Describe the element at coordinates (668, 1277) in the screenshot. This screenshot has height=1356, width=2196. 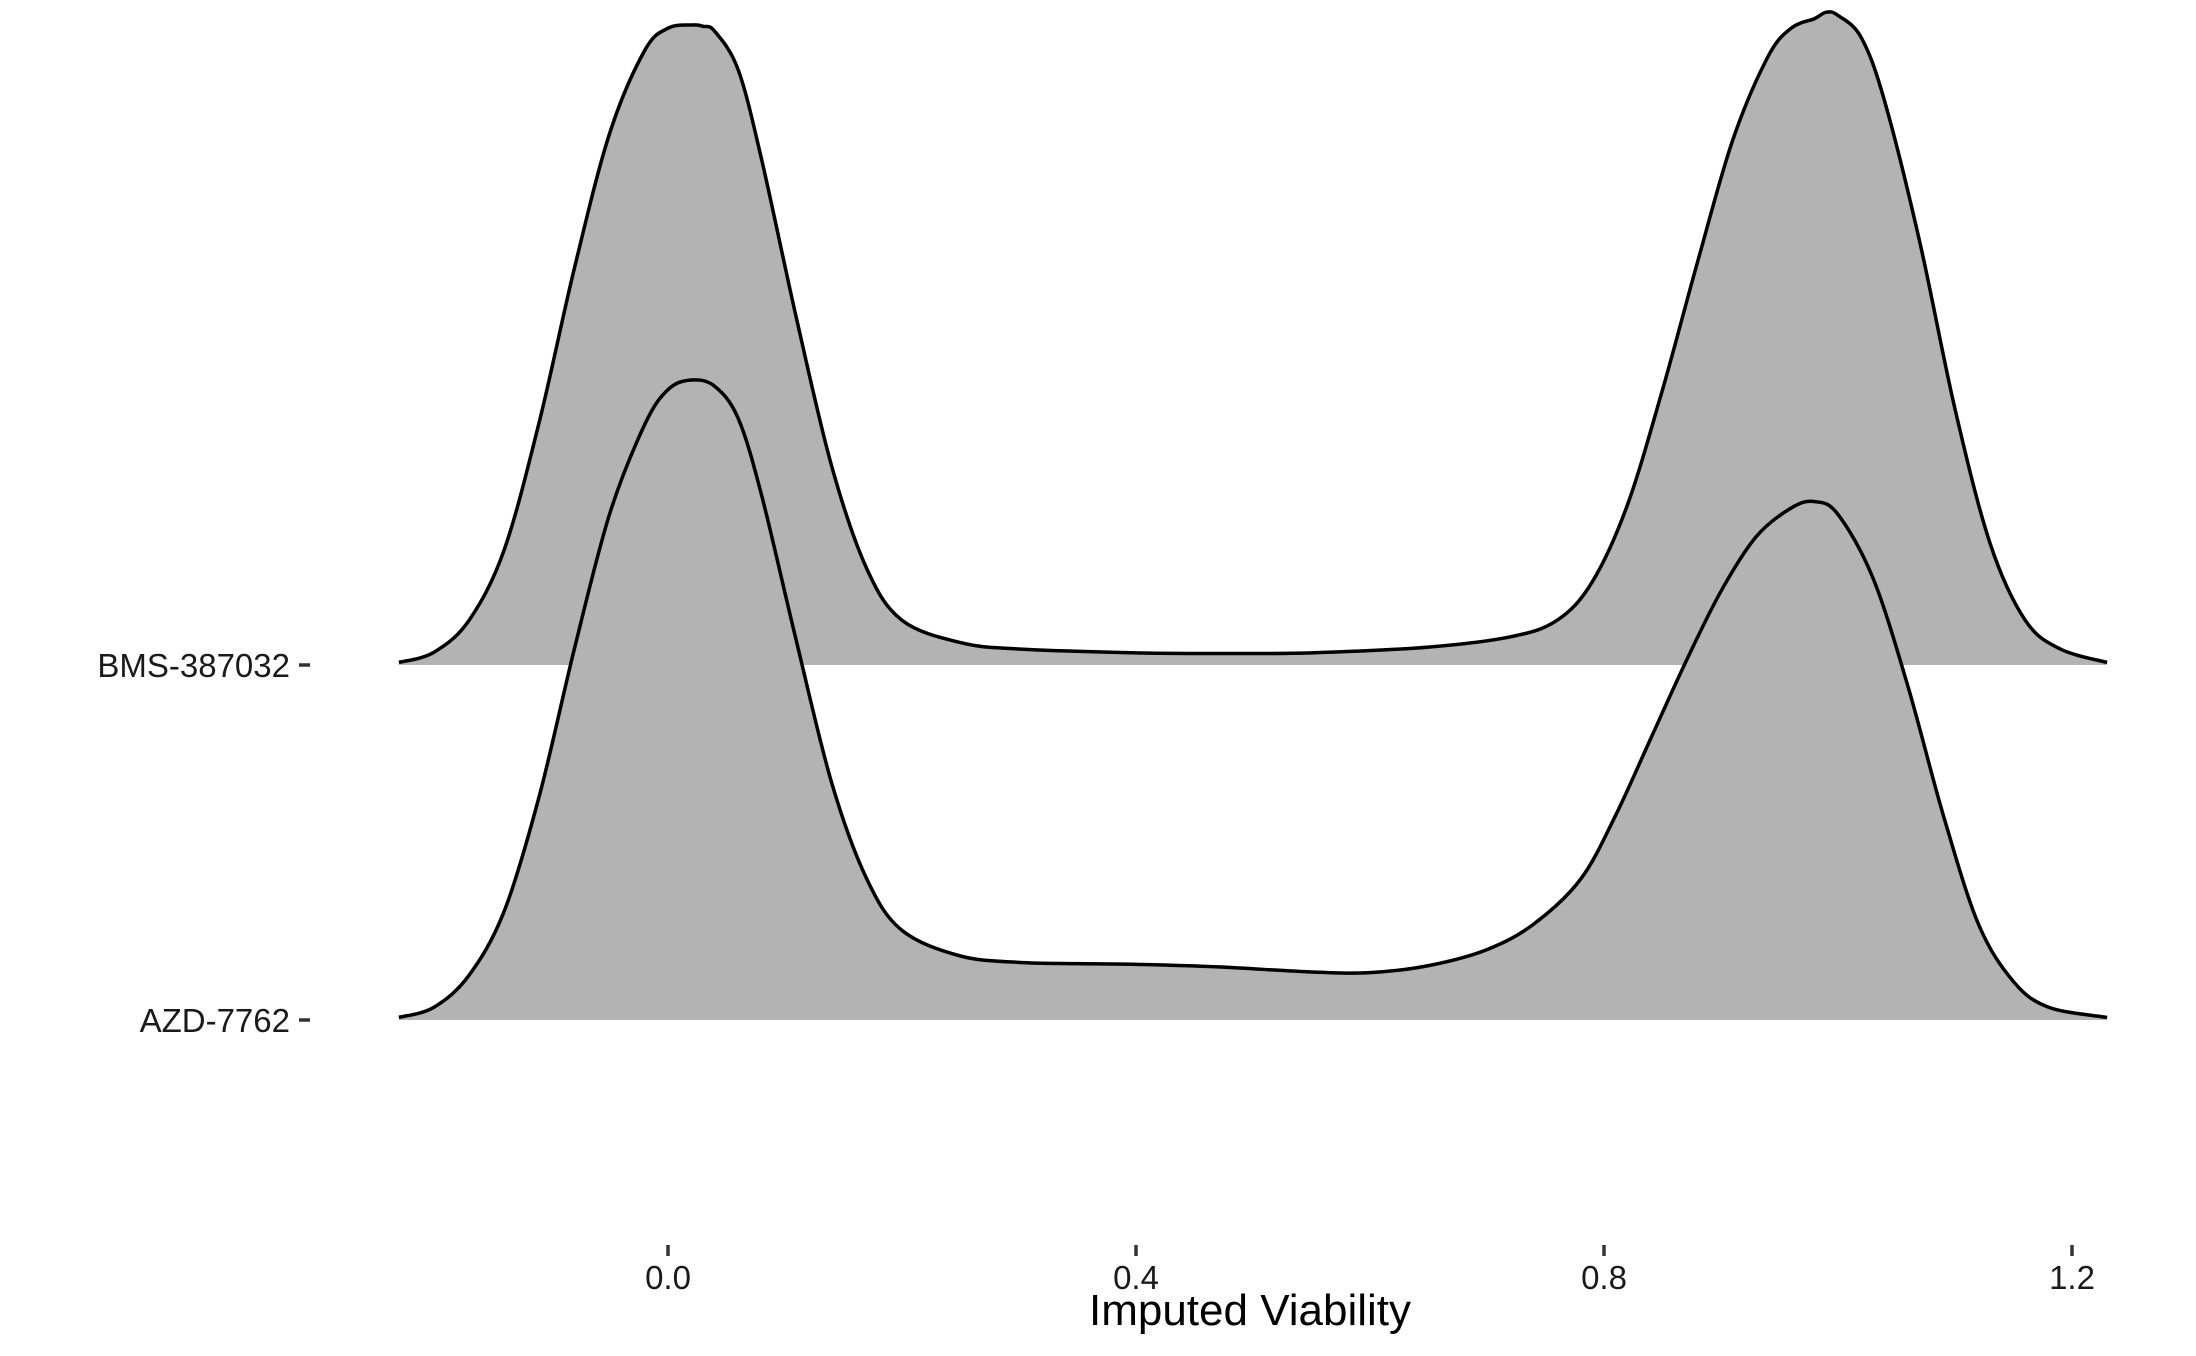
I see `x-tick-label: 0.0` at that location.